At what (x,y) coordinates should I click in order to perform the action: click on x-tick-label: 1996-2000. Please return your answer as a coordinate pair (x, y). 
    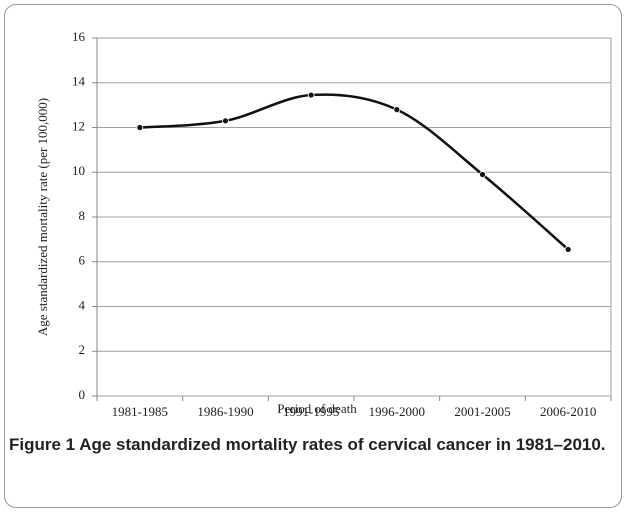
    Looking at the image, I should click on (397, 411).